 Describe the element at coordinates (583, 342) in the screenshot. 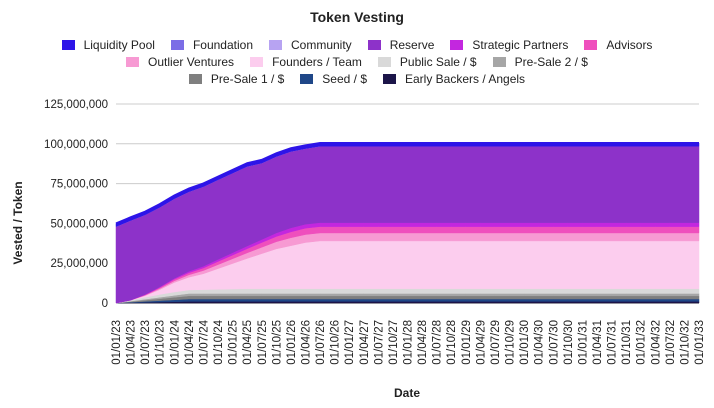

I see `x-tick-label: 01/01/31` at that location.